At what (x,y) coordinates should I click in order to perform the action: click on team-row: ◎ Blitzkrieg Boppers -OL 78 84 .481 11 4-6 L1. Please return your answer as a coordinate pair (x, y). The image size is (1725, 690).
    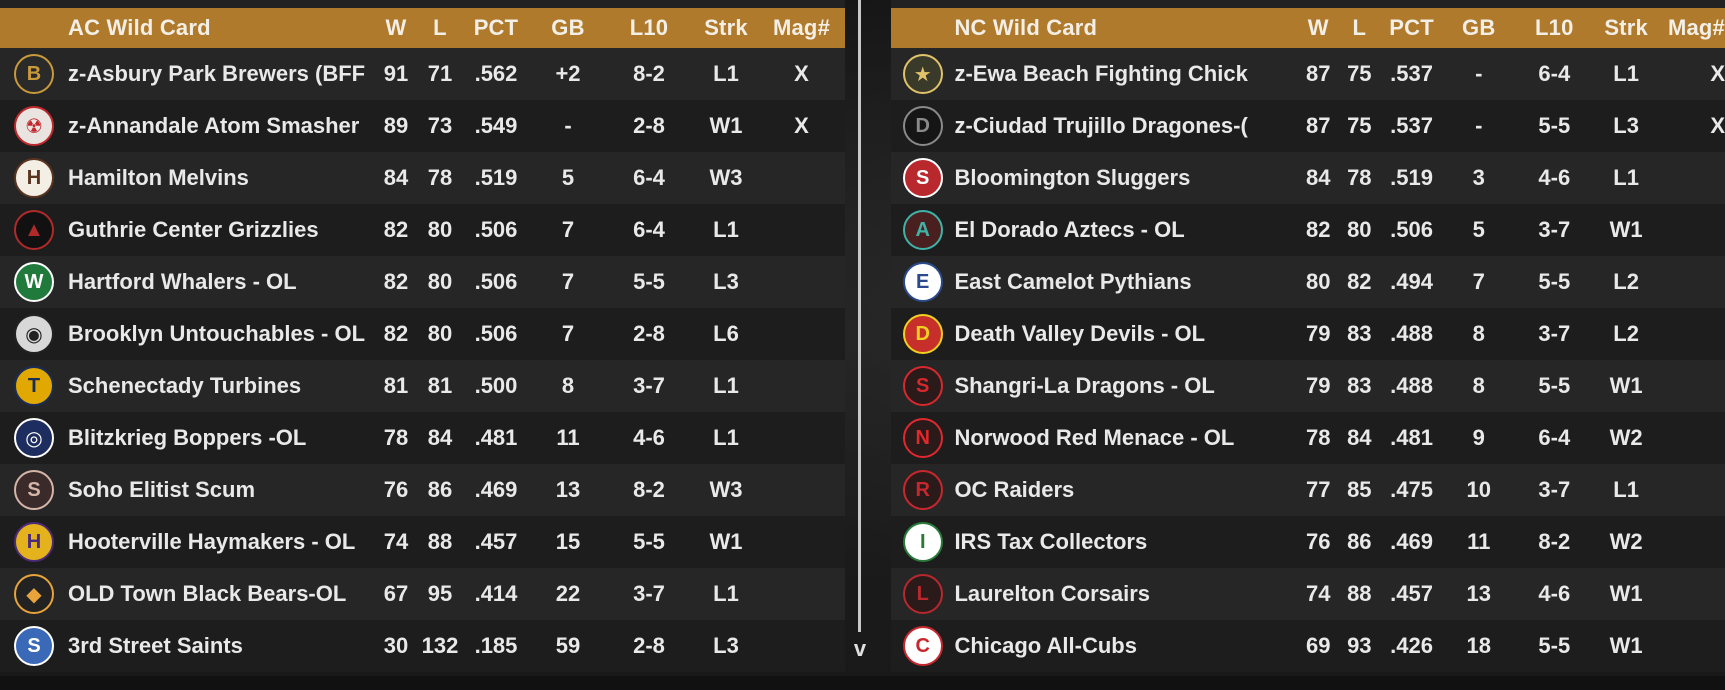
    Looking at the image, I should click on (422, 438).